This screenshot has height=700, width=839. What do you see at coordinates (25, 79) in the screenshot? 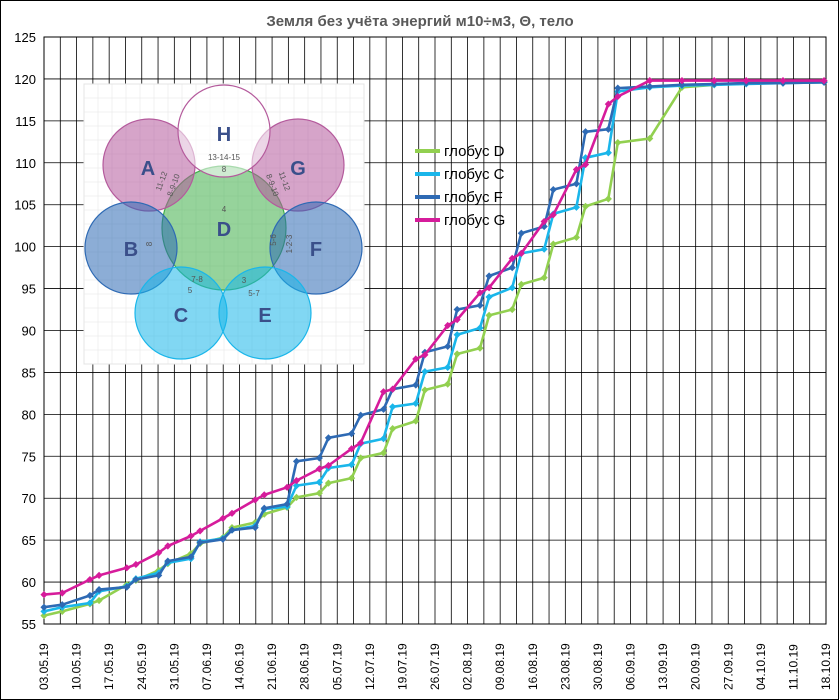
I see `y-tick-label: 120` at bounding box center [25, 79].